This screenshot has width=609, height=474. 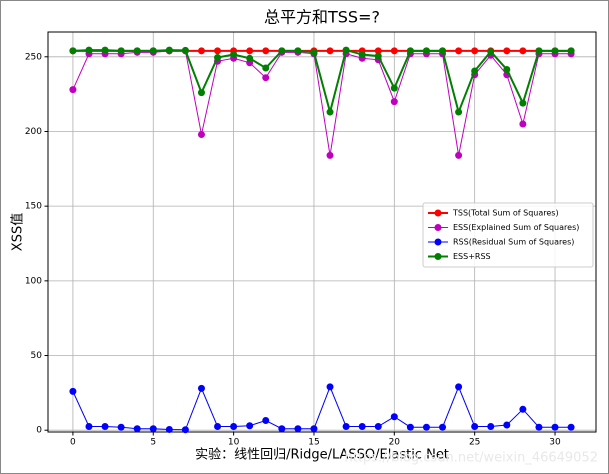 I want to click on y-tick-label: 200, so click(x=33, y=132).